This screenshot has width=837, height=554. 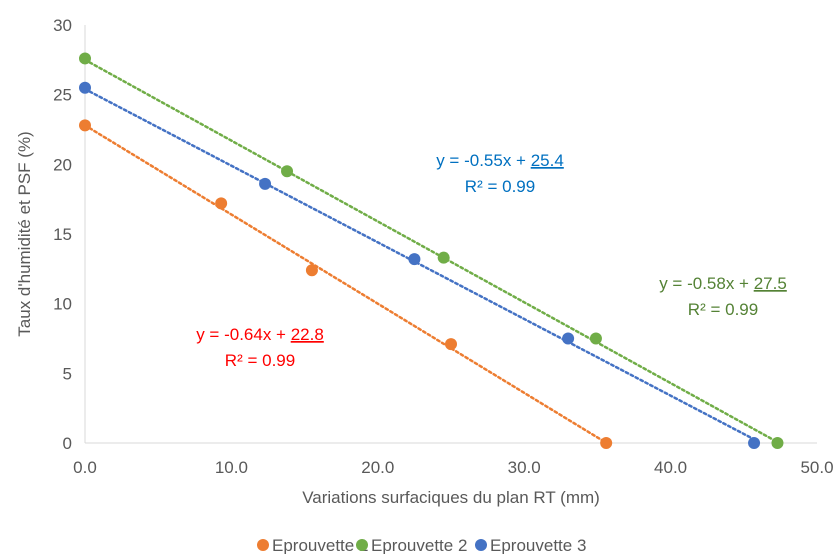 What do you see at coordinates (419, 545) in the screenshot?
I see `legend-label-eprouvette-2: Eprouvette 2` at bounding box center [419, 545].